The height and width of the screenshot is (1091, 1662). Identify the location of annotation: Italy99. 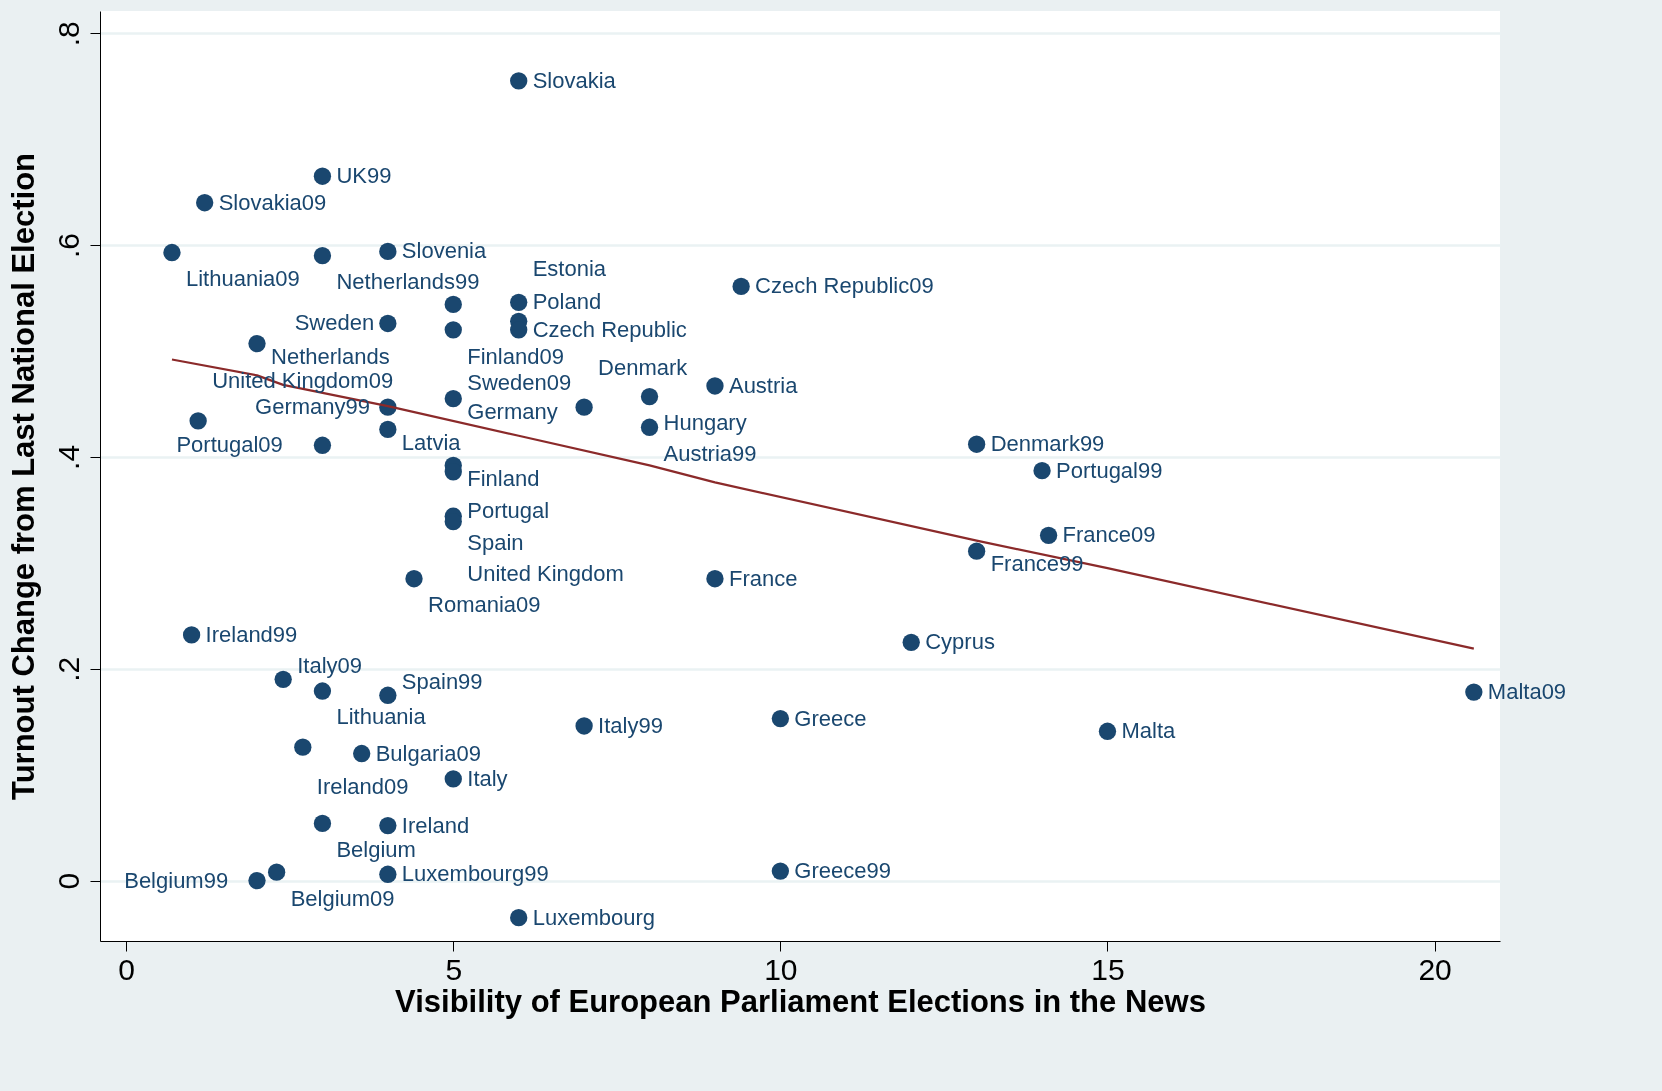
(630, 725).